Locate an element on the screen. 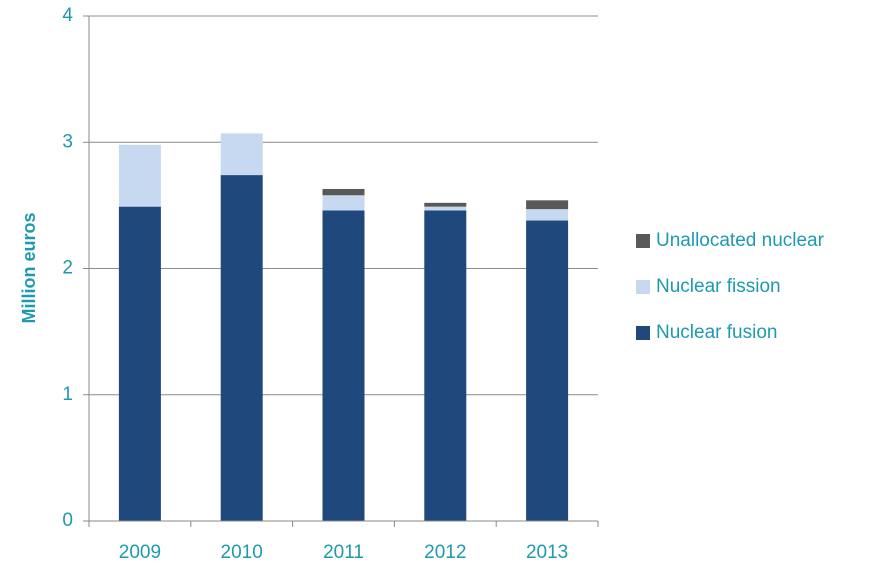  y-tick-label: 4 is located at coordinates (67, 15).